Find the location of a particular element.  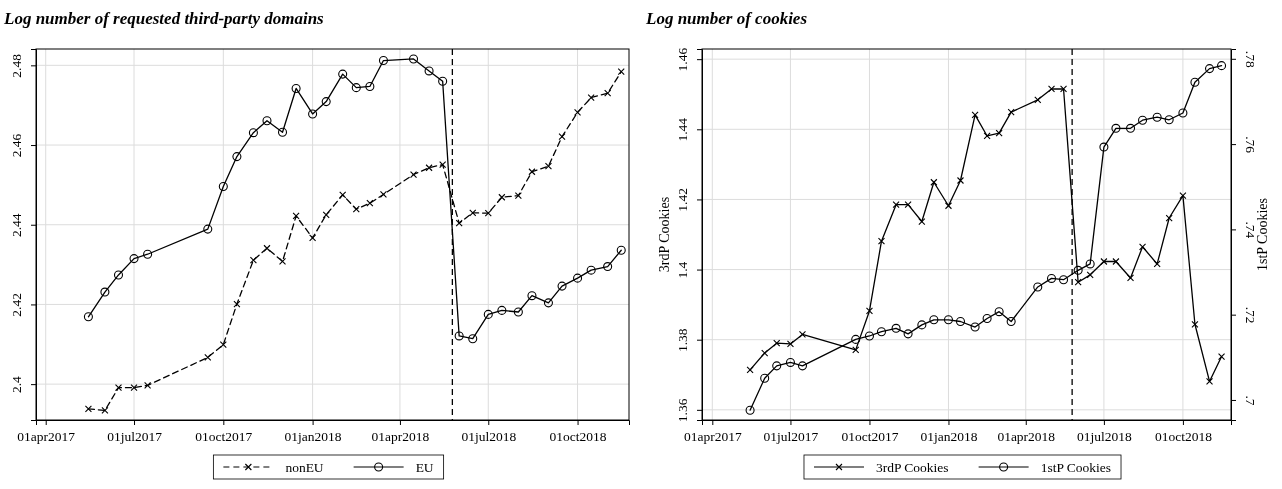

legend-label: 1stP Cookies is located at coordinates (1076, 467).